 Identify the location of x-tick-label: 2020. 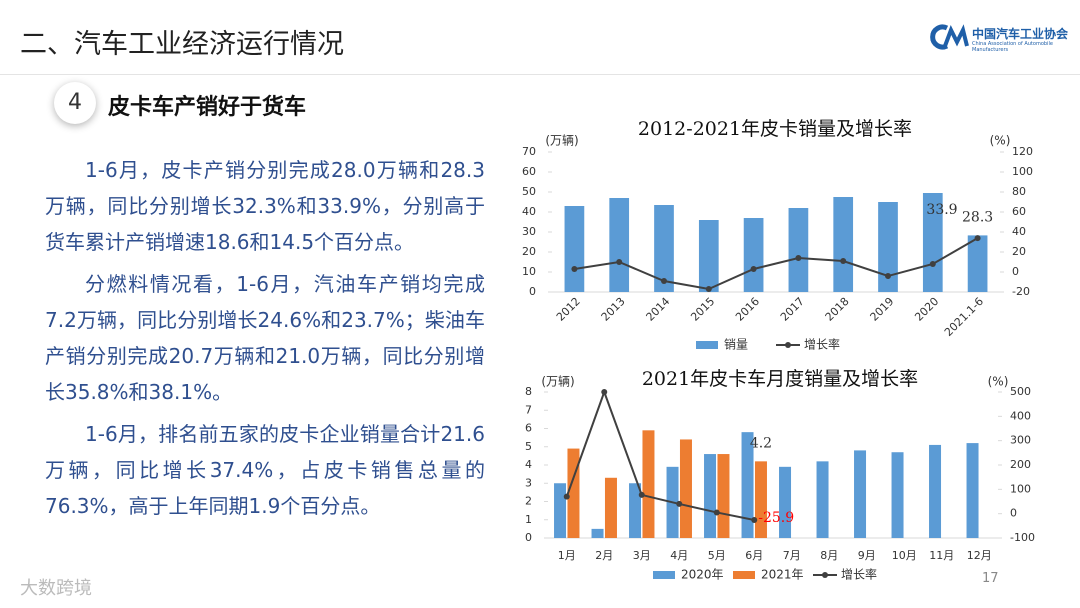
(926, 309).